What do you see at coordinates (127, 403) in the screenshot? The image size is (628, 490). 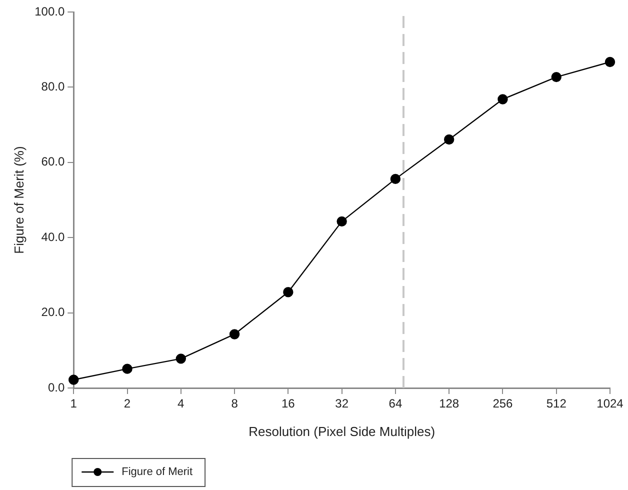 I see `x-tick-label: 2` at bounding box center [127, 403].